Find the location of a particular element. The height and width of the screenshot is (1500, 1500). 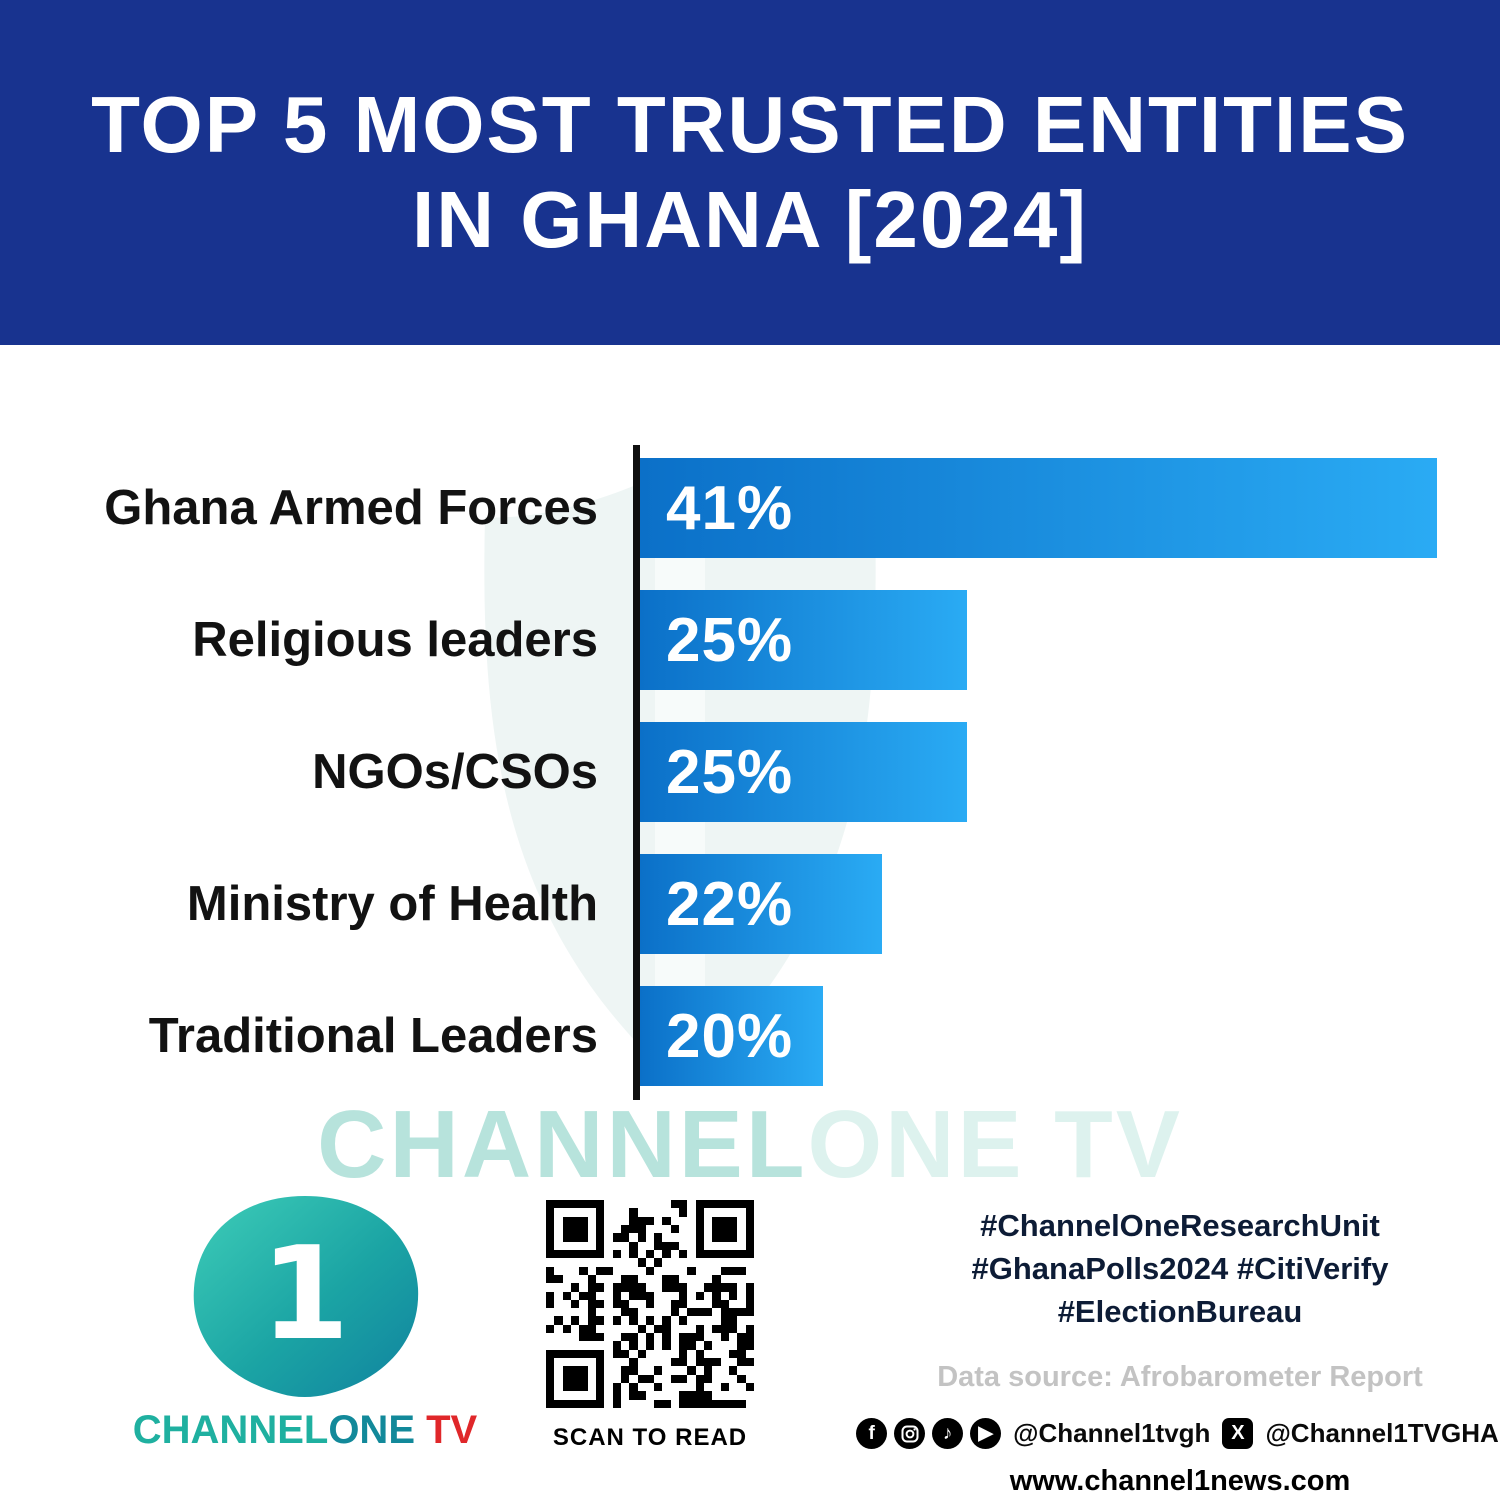

brand-watermark-part1: CHANNEL is located at coordinates (562, 1144).